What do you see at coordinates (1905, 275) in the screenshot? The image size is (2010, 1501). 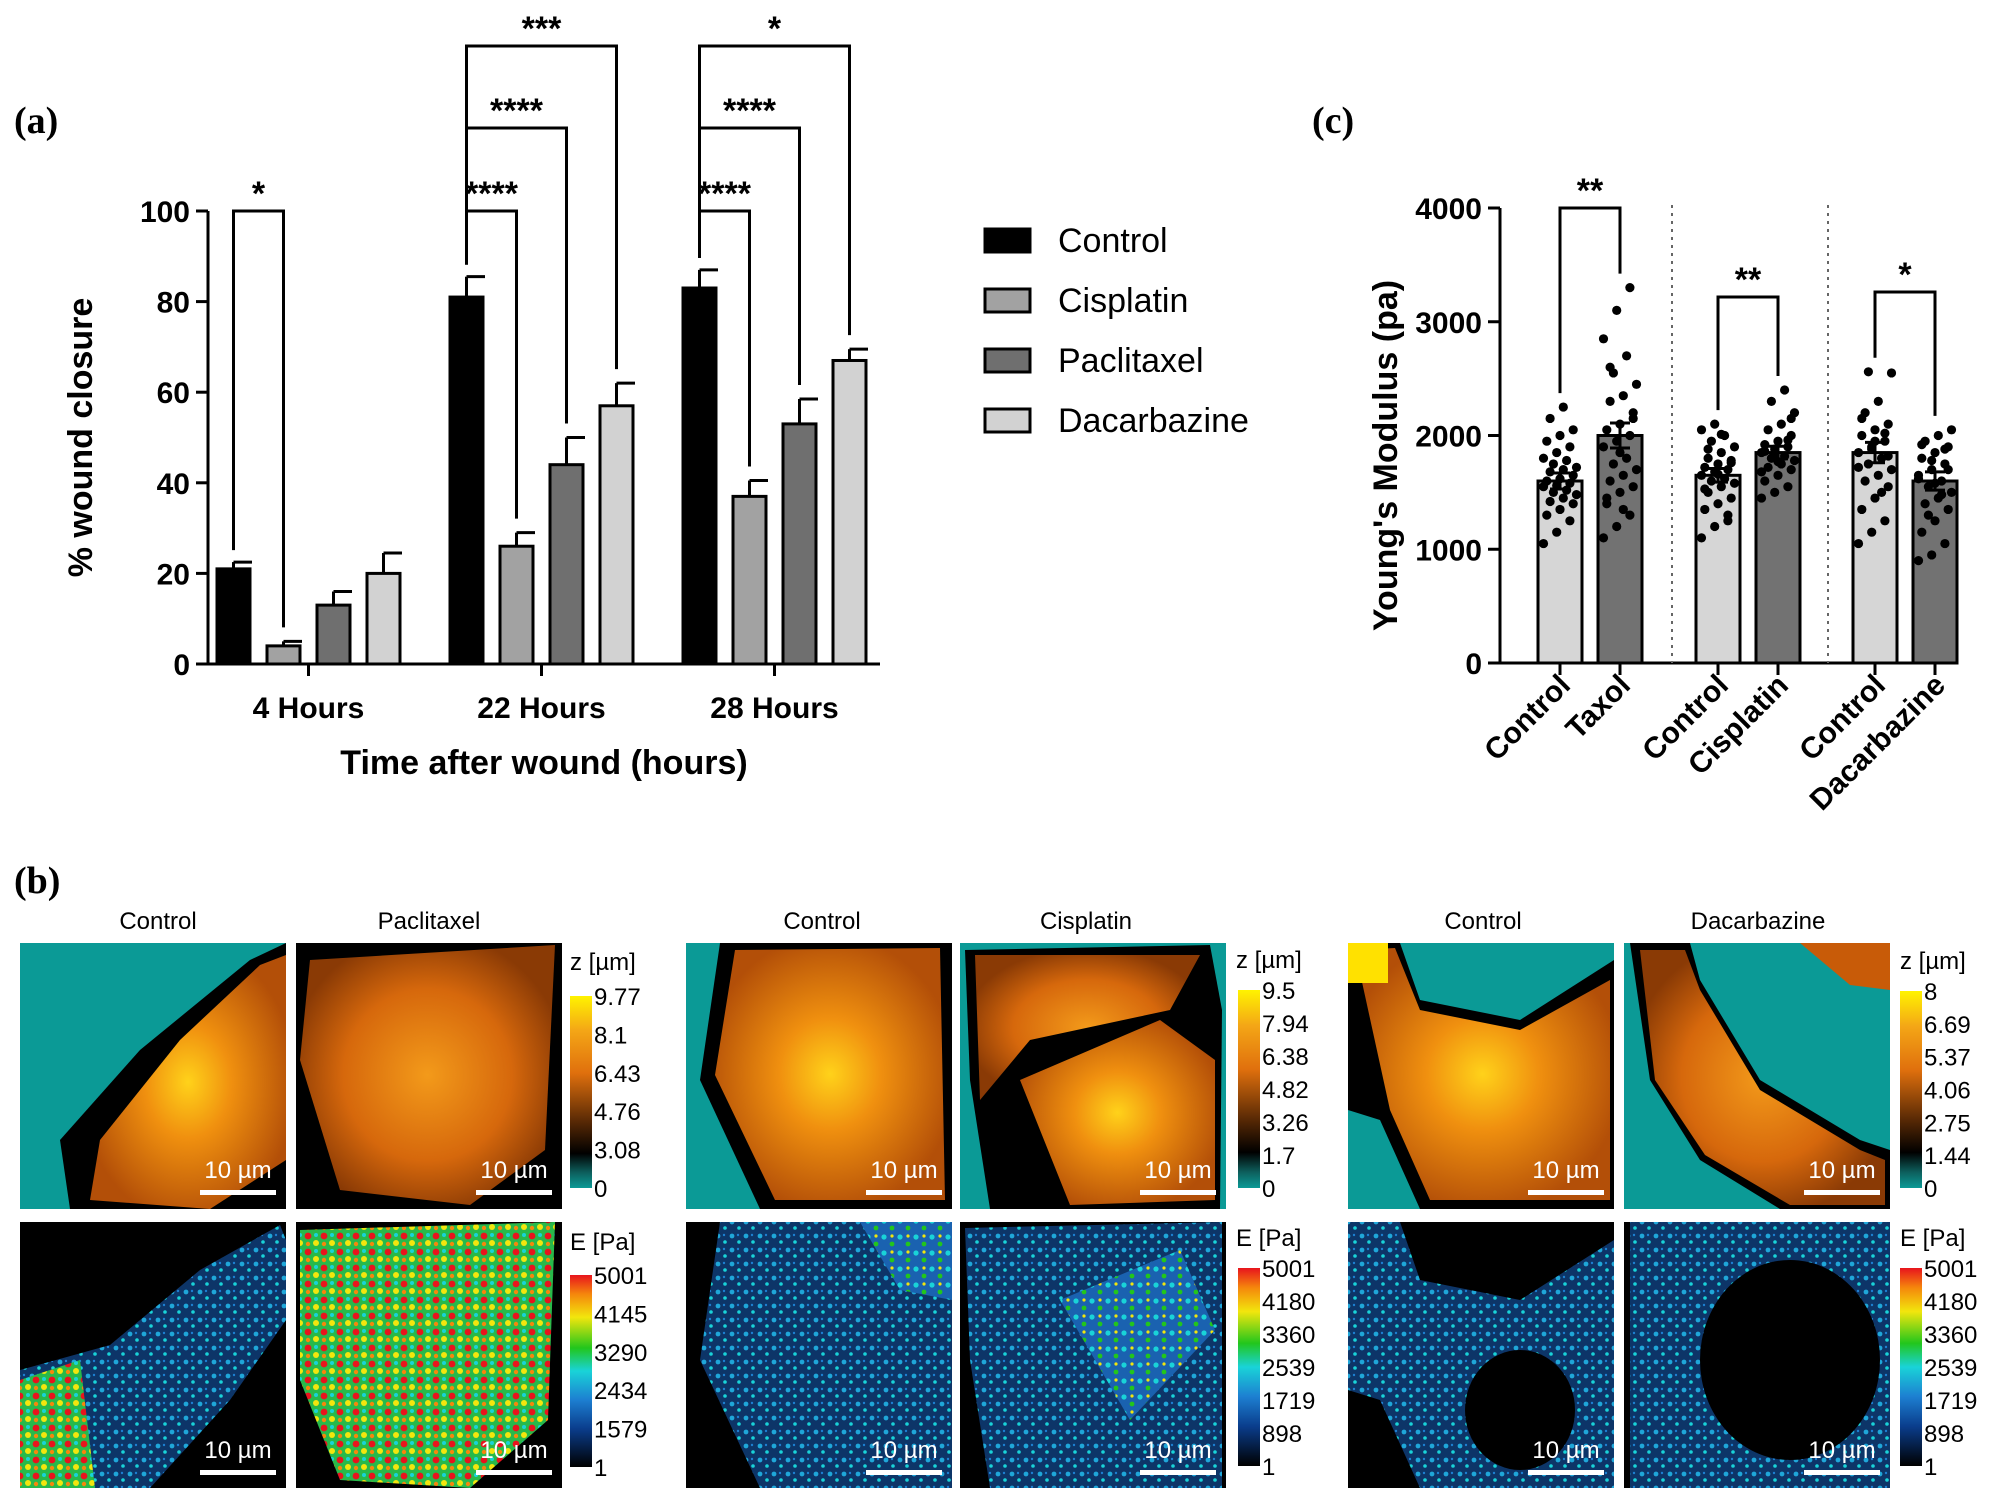 I see `significance-label: *` at bounding box center [1905, 275].